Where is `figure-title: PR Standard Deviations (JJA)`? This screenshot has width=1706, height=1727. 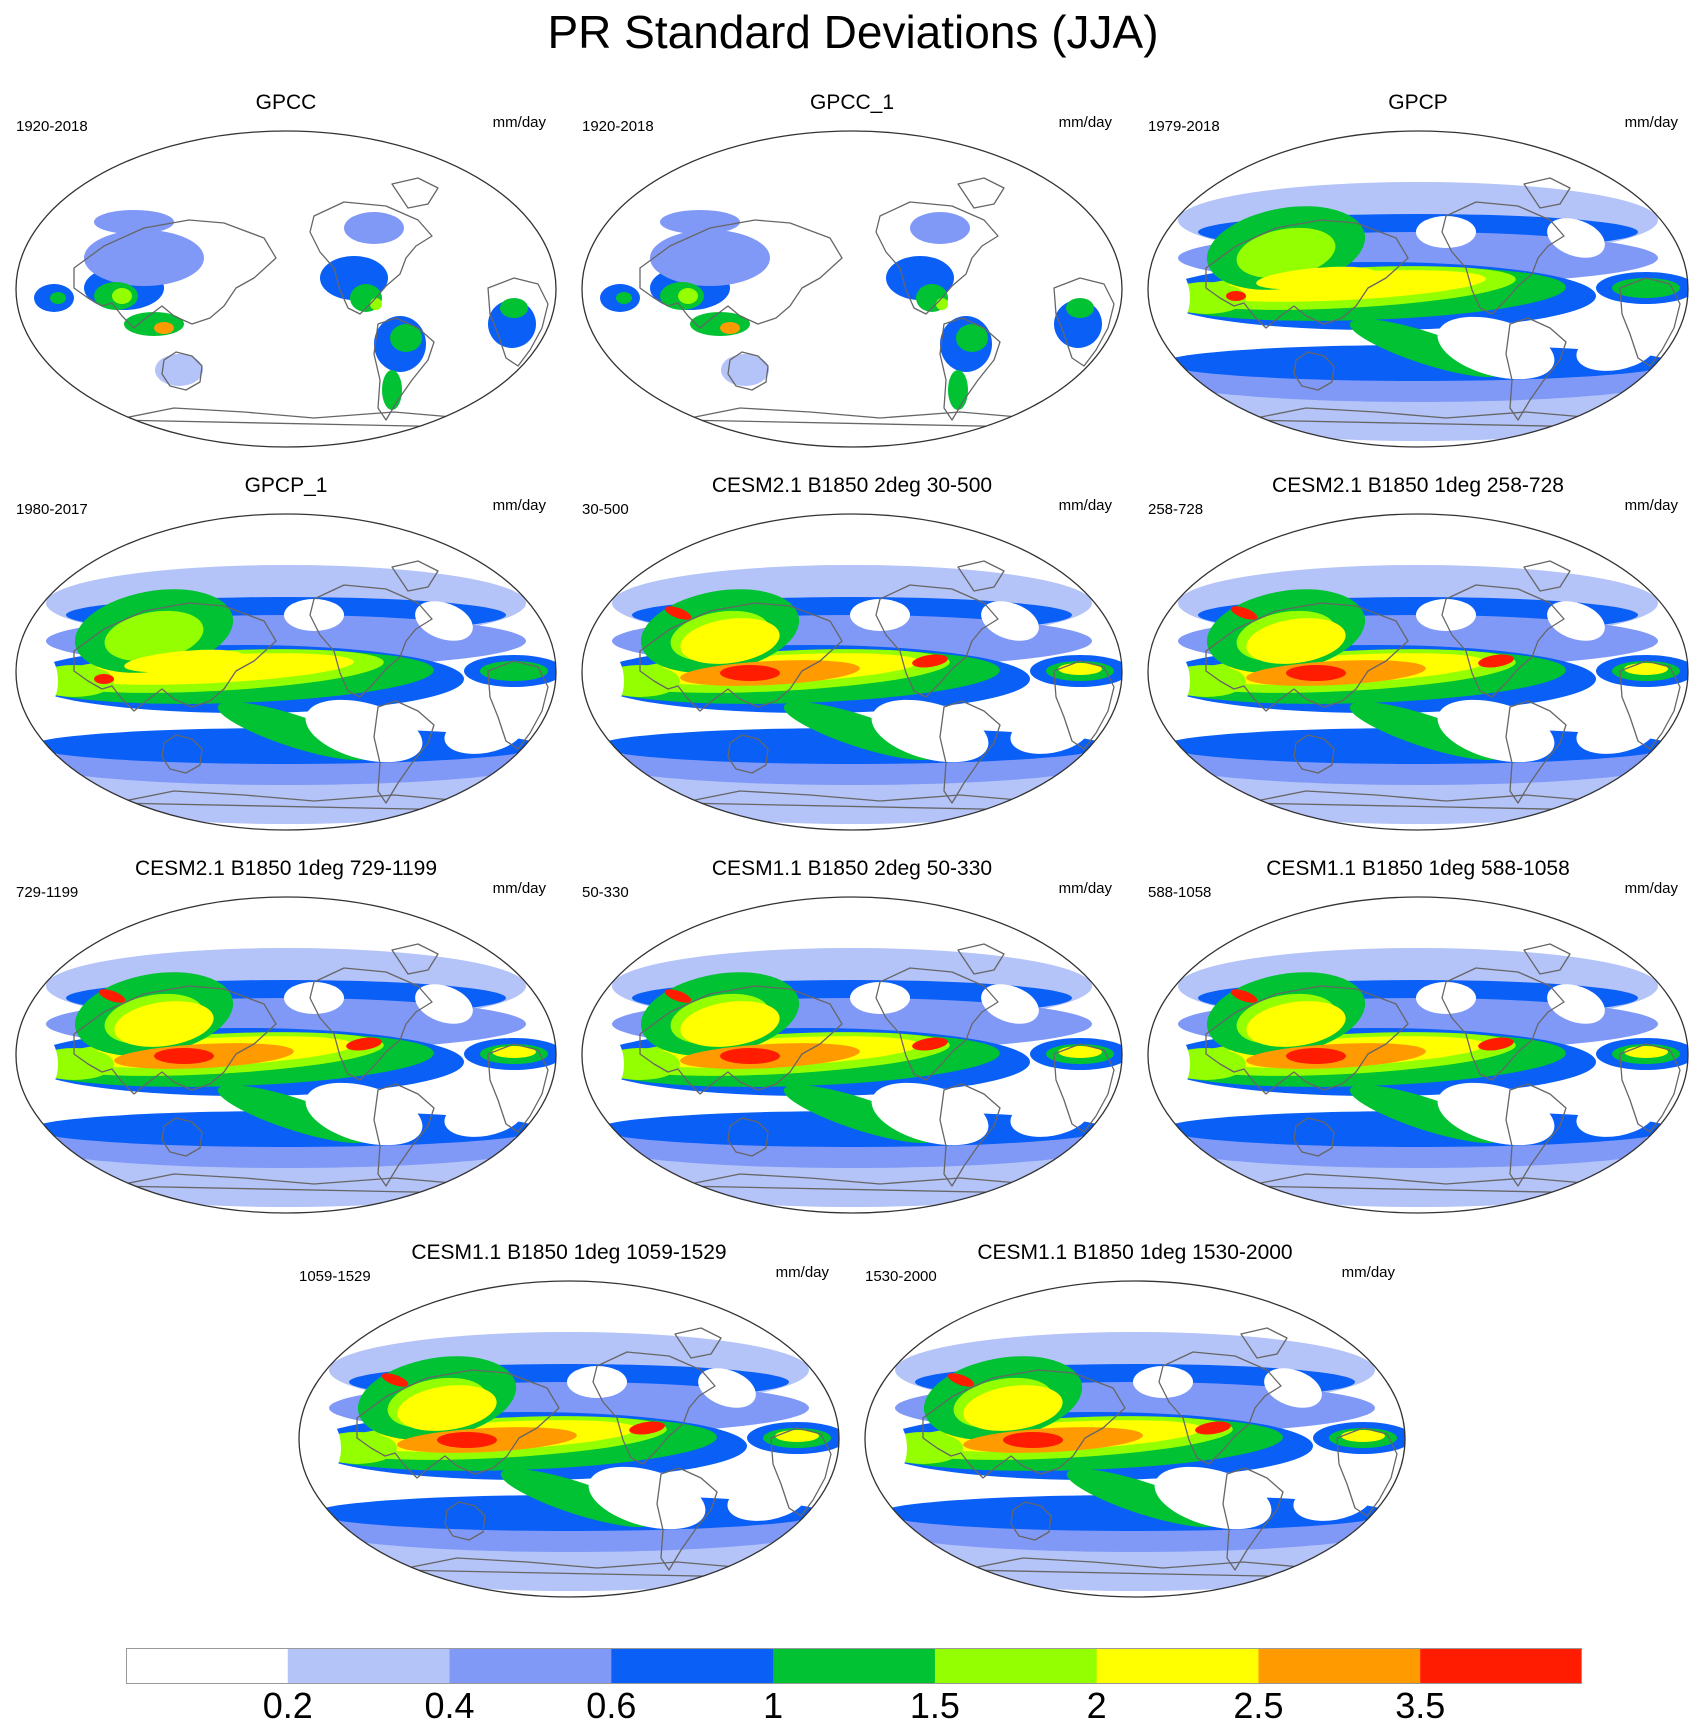 figure-title: PR Standard Deviations (JJA) is located at coordinates (853, 32).